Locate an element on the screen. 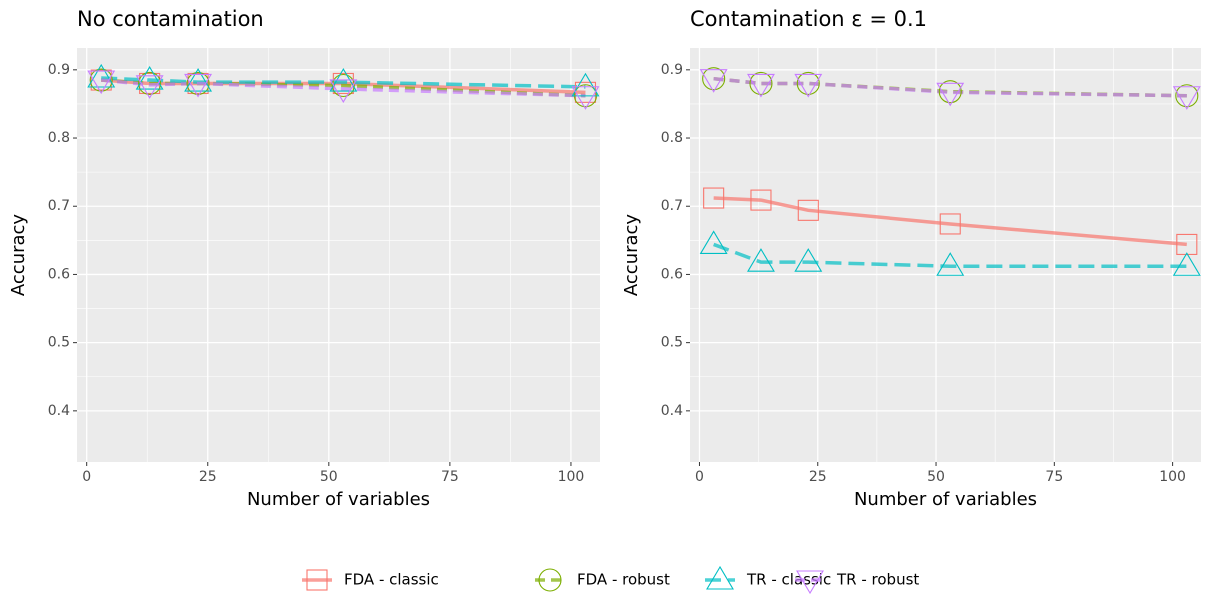  legend-label: FDA - robust is located at coordinates (623, 580).